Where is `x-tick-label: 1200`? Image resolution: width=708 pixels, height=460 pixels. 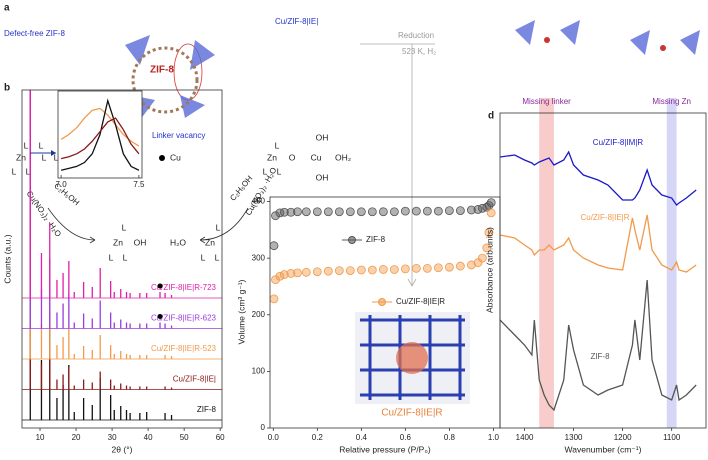 x-tick-label: 1200 is located at coordinates (623, 437).